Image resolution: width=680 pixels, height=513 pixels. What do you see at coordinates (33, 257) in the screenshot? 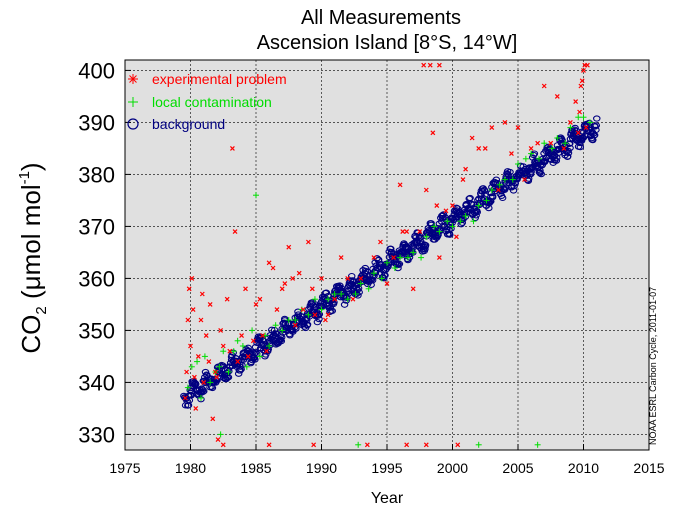
I see `y-axis-label: CO2 (μmol mol-1)` at bounding box center [33, 257].